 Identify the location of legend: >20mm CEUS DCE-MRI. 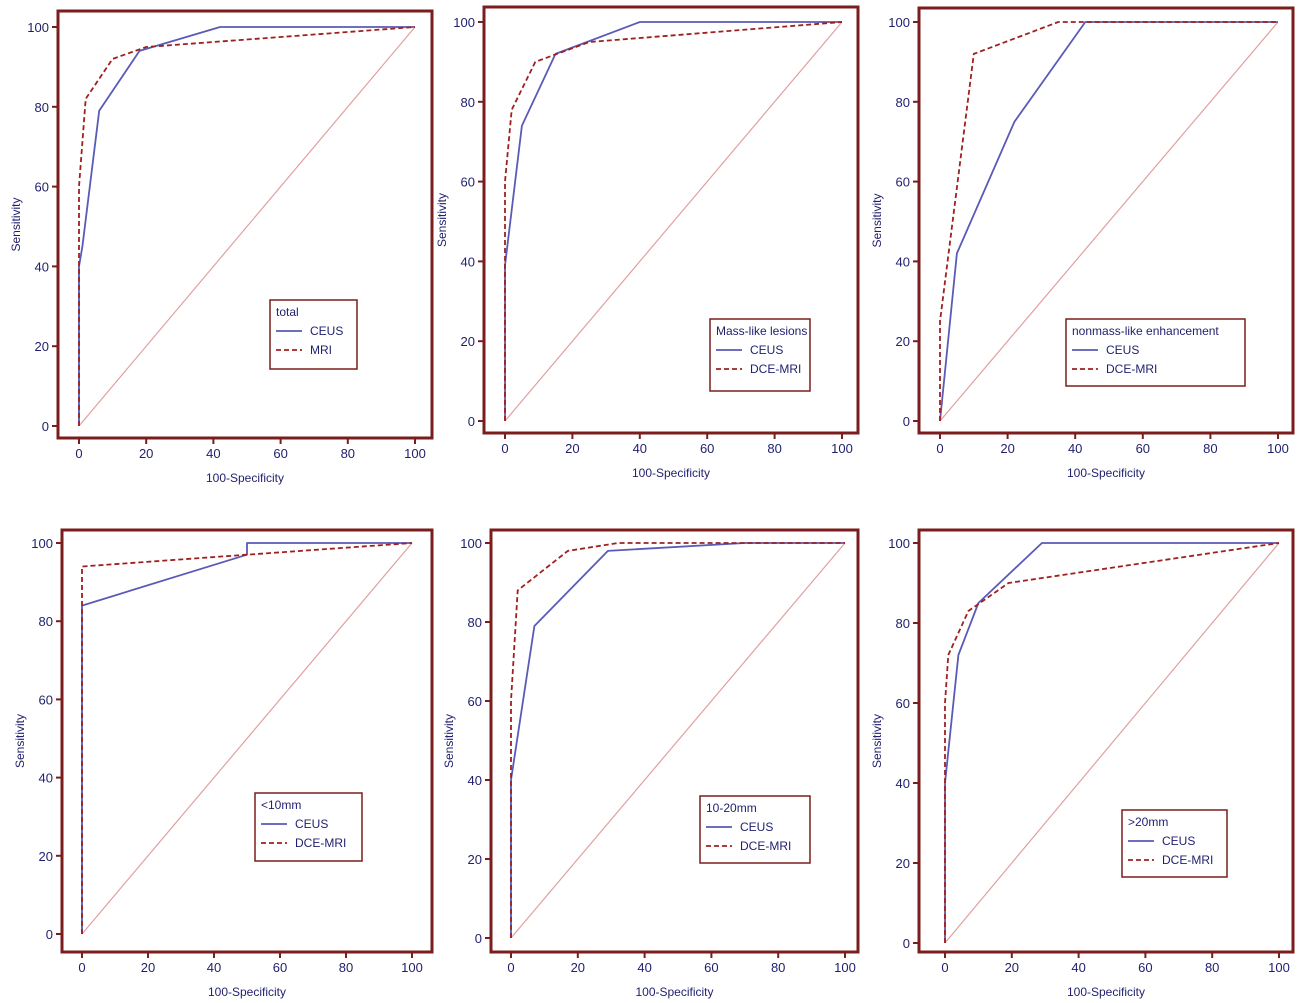
(1174, 843).